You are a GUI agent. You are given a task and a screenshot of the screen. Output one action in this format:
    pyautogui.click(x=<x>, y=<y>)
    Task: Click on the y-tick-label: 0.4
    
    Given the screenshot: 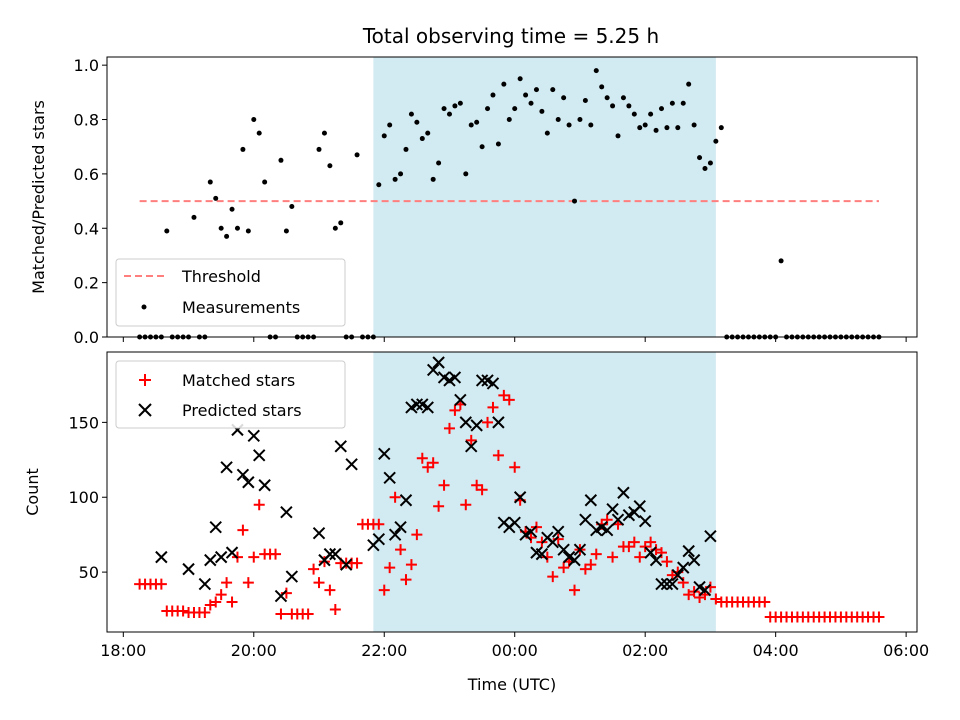 What is the action you would take?
    pyautogui.click(x=86, y=228)
    